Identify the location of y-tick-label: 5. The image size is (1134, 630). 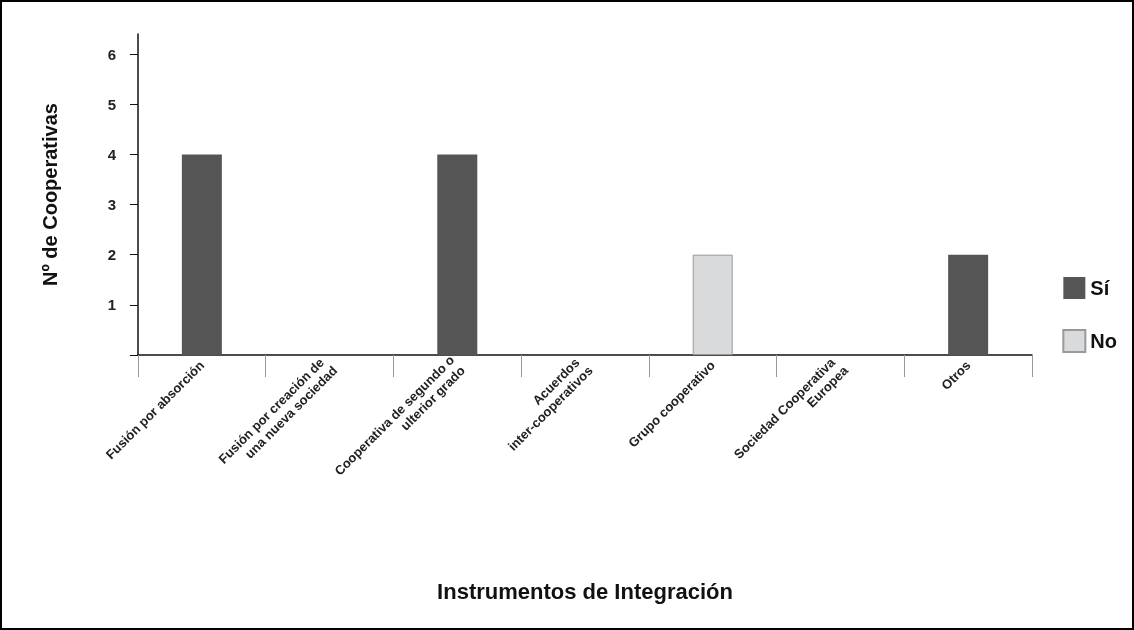
(111, 104).